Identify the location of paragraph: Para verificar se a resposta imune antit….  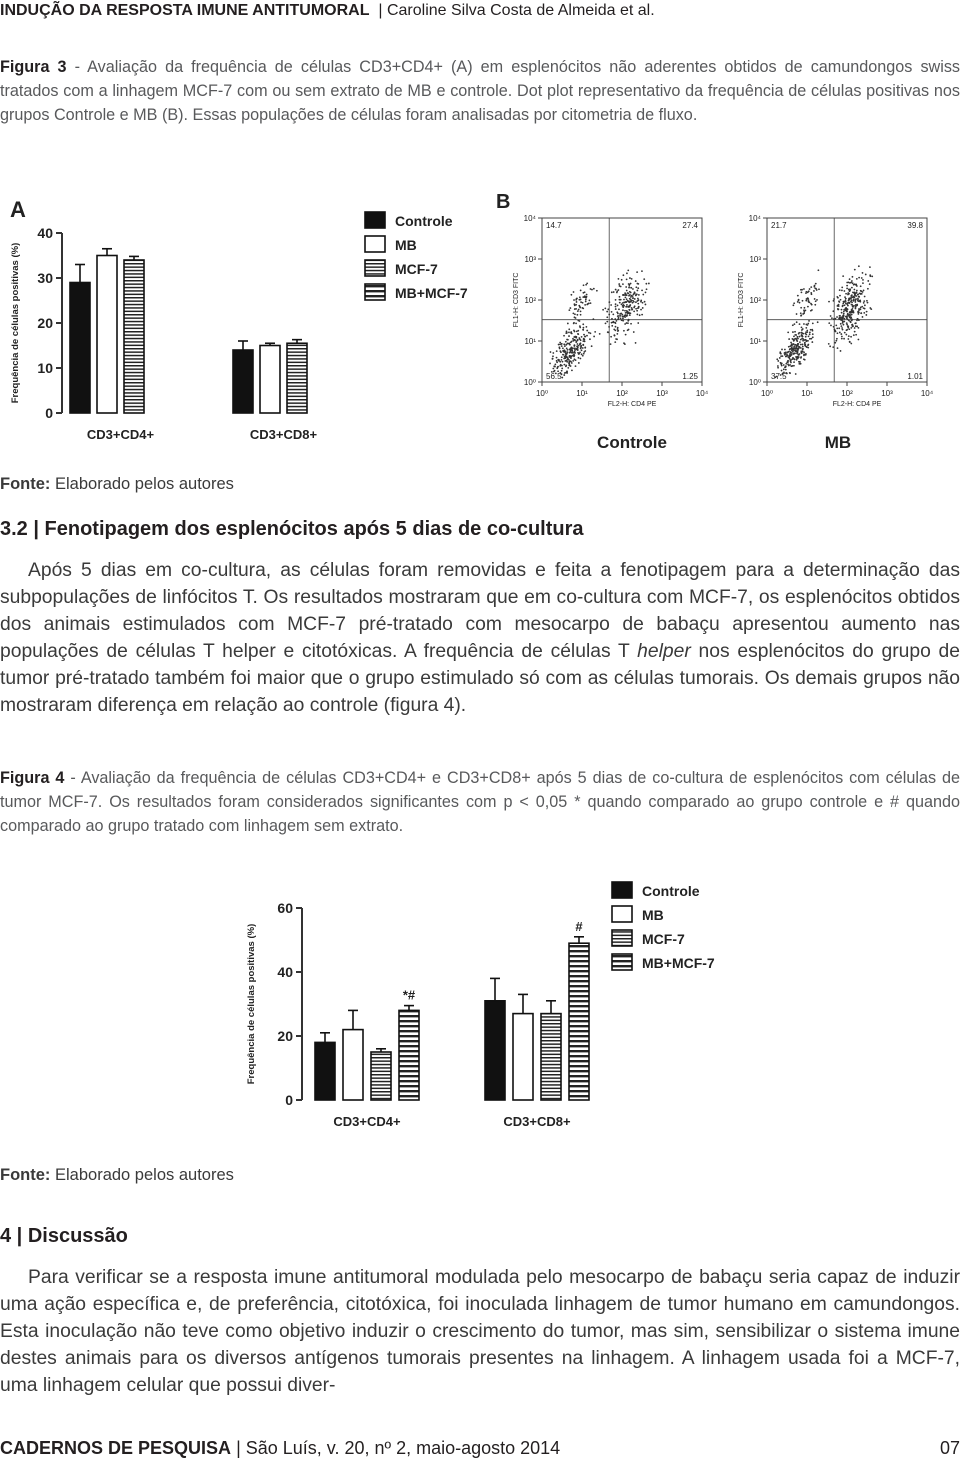
(480, 1331).